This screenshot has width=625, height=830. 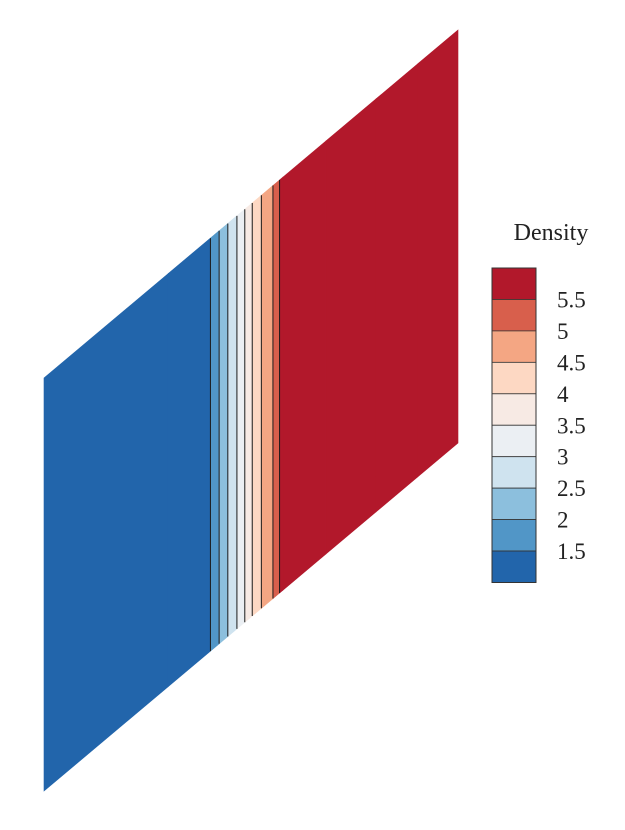 What do you see at coordinates (571, 488) in the screenshot?
I see `legend-tick-label: 2.5` at bounding box center [571, 488].